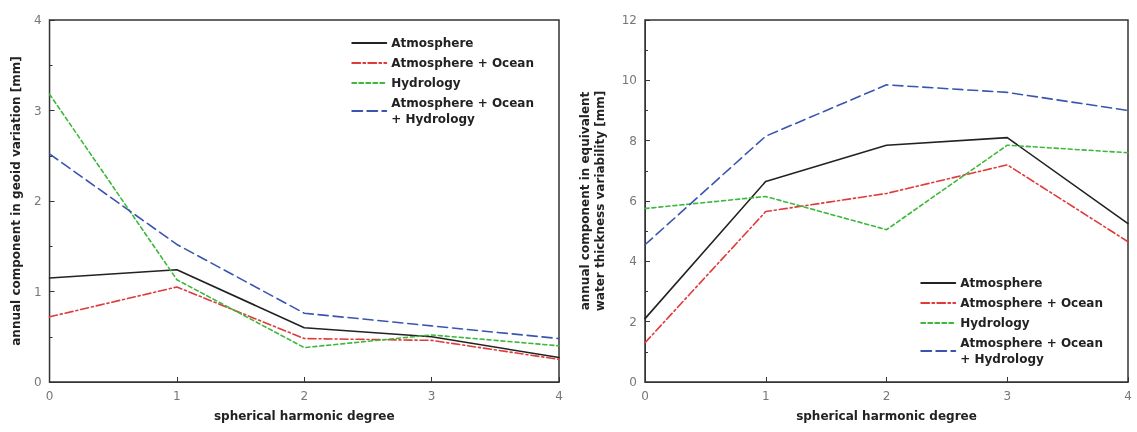 The width and height of the screenshot is (1137, 432). Describe the element at coordinates (632, 201) in the screenshot. I see `y-tick-label: 6` at that location.